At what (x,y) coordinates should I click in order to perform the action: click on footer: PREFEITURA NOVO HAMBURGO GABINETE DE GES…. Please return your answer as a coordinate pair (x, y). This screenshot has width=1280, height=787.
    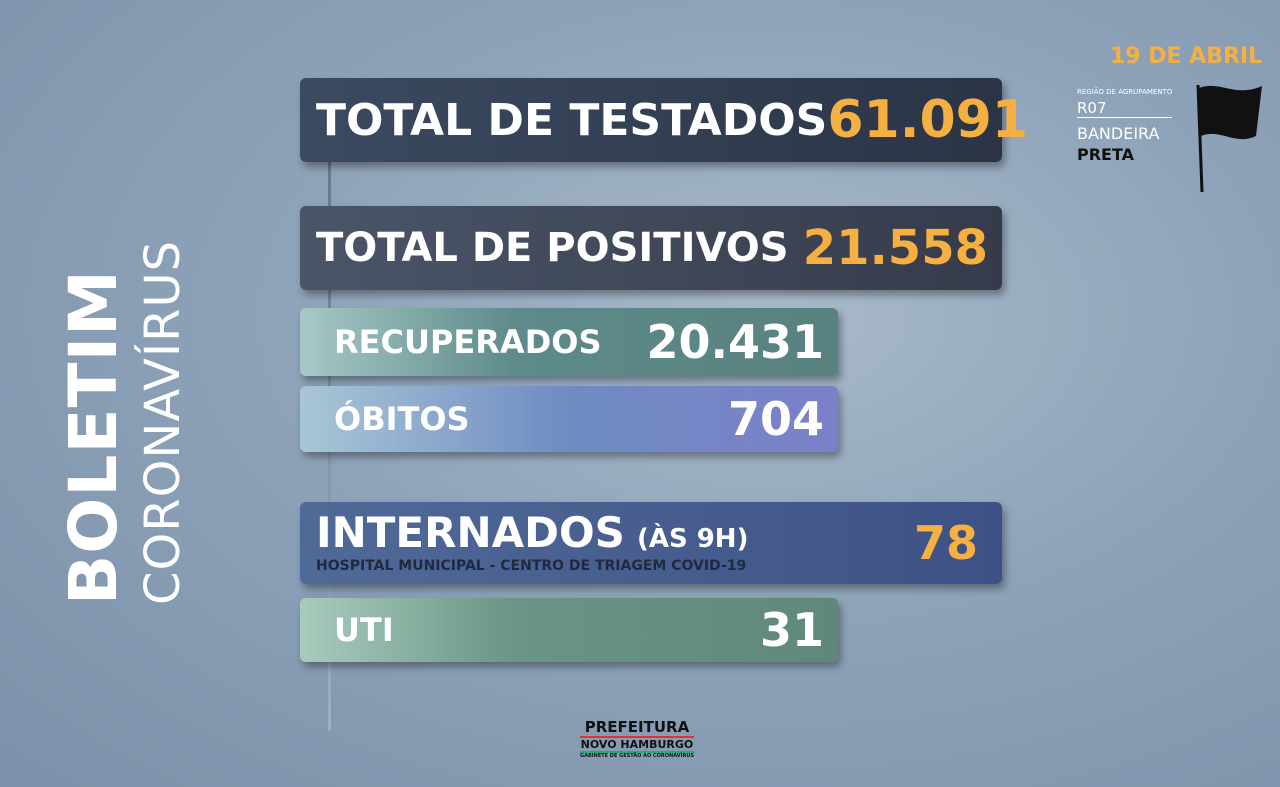
    Looking at the image, I should click on (637, 738).